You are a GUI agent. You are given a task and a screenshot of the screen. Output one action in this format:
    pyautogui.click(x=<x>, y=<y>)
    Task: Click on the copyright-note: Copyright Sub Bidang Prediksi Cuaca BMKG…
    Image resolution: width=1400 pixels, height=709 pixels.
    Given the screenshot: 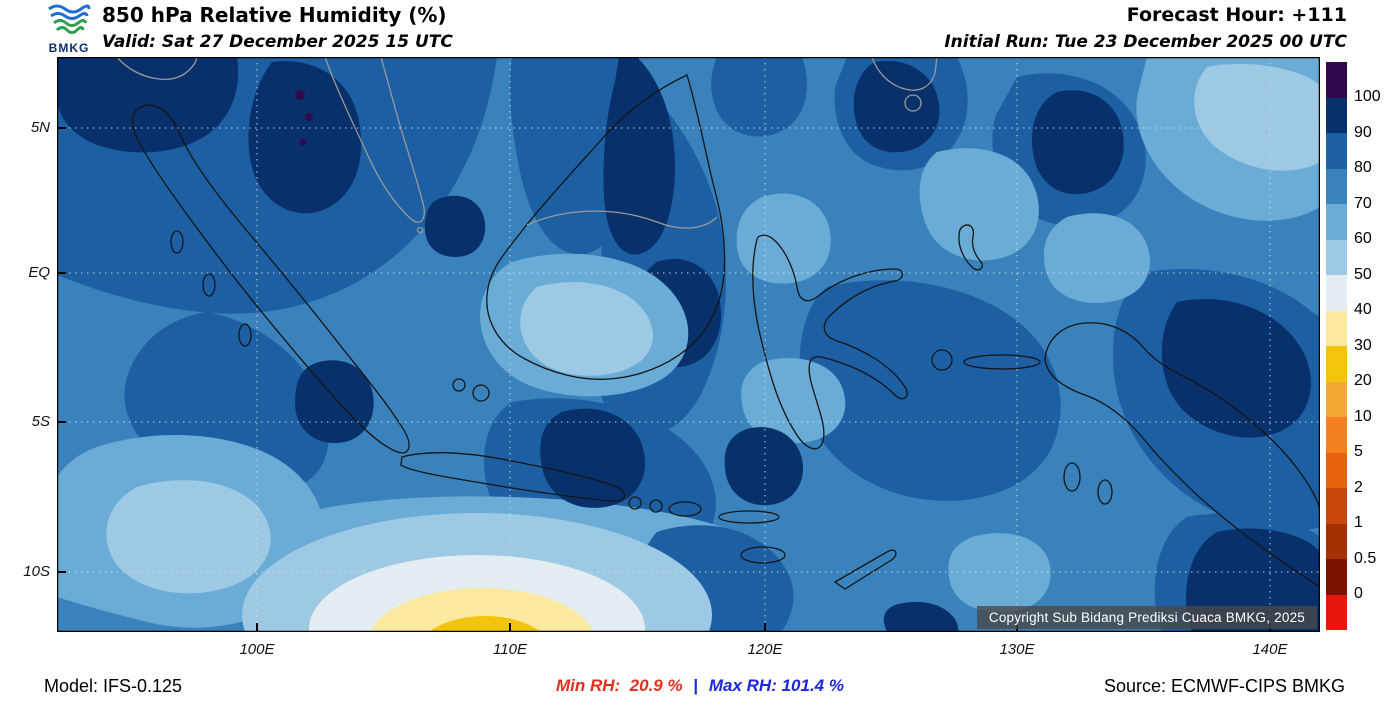 What is the action you would take?
    pyautogui.click(x=1146, y=617)
    